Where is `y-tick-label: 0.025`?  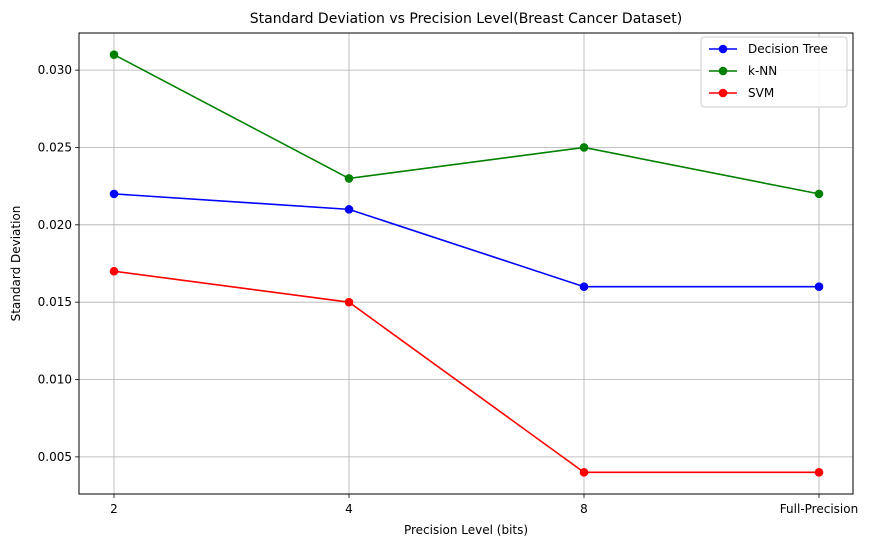 y-tick-label: 0.025 is located at coordinates (55, 147).